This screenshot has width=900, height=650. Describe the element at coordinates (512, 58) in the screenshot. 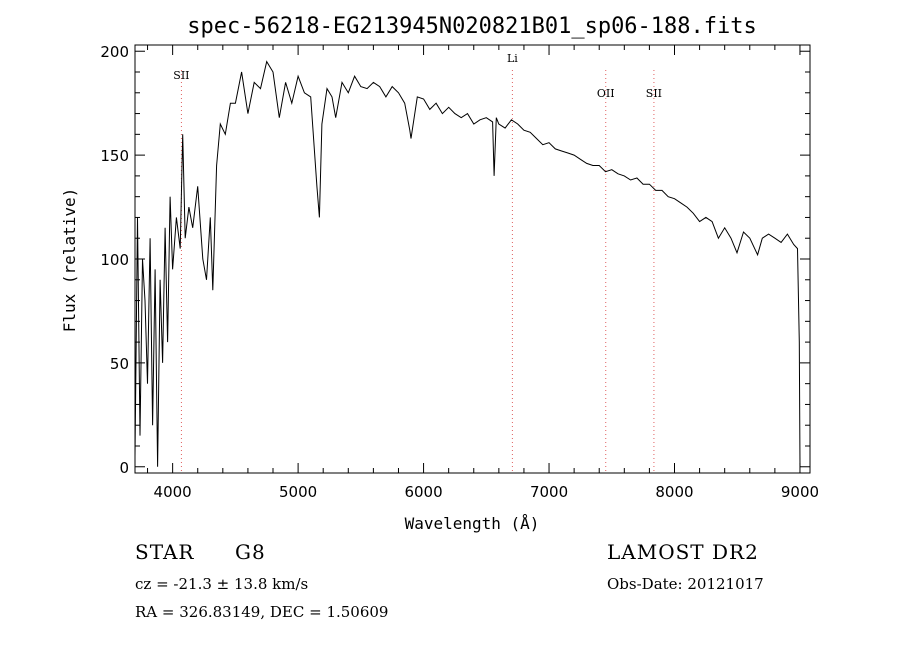

I see `spectral-line-label: Li` at that location.